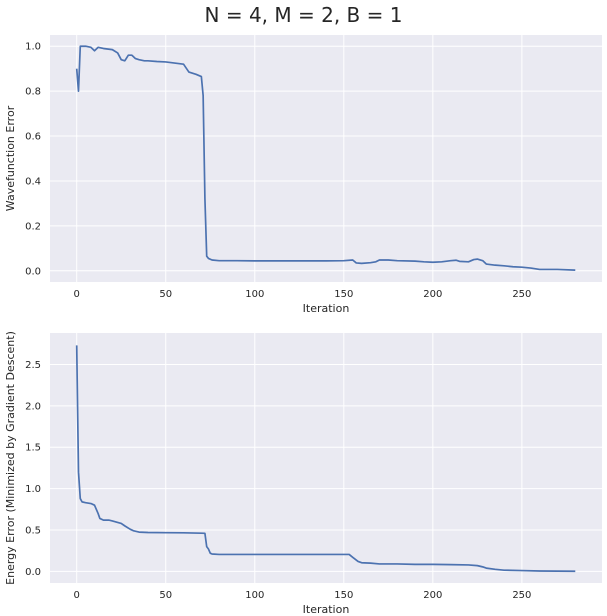 This screenshot has height=616, width=607. I want to click on y-tick-label: 0.6, so click(33, 137).